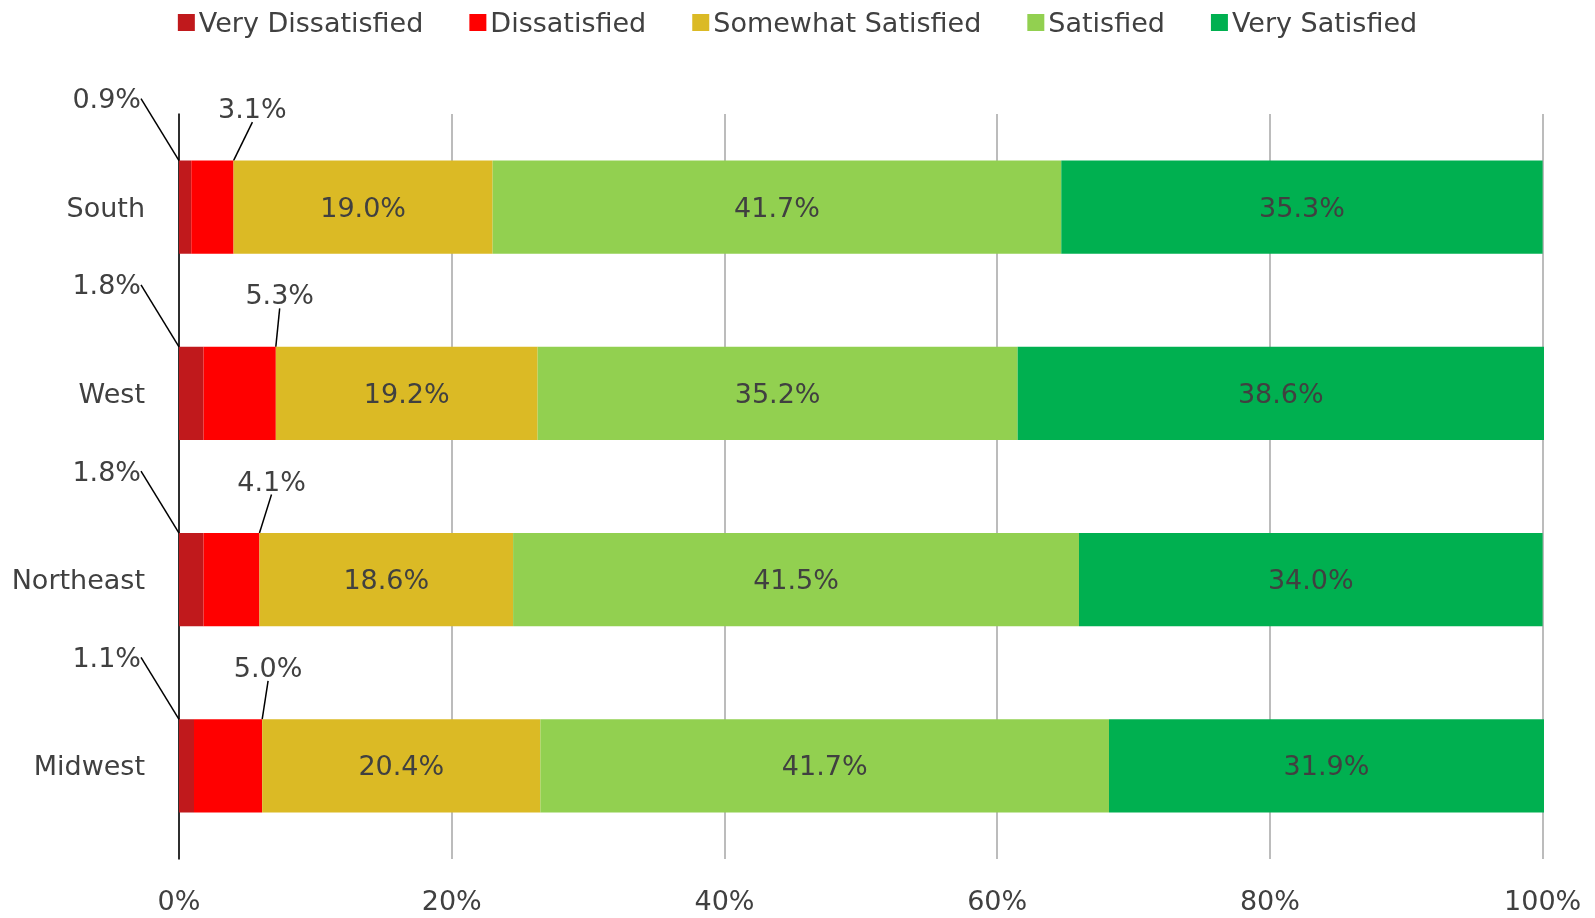  What do you see at coordinates (1269, 900) in the screenshot?
I see `x-tick-label: 80%` at bounding box center [1269, 900].